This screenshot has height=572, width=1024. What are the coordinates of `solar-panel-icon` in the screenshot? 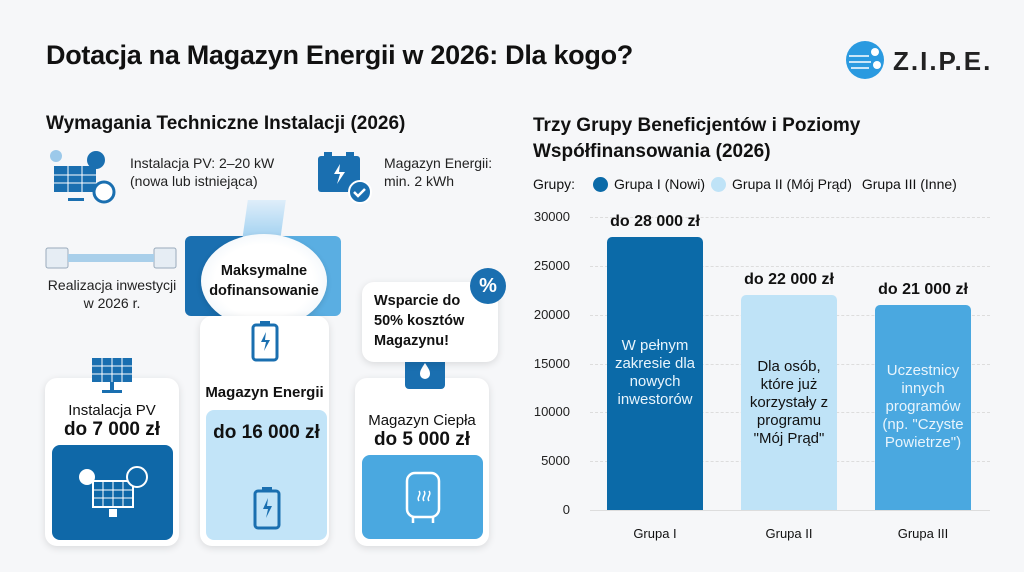 It's located at (112, 375).